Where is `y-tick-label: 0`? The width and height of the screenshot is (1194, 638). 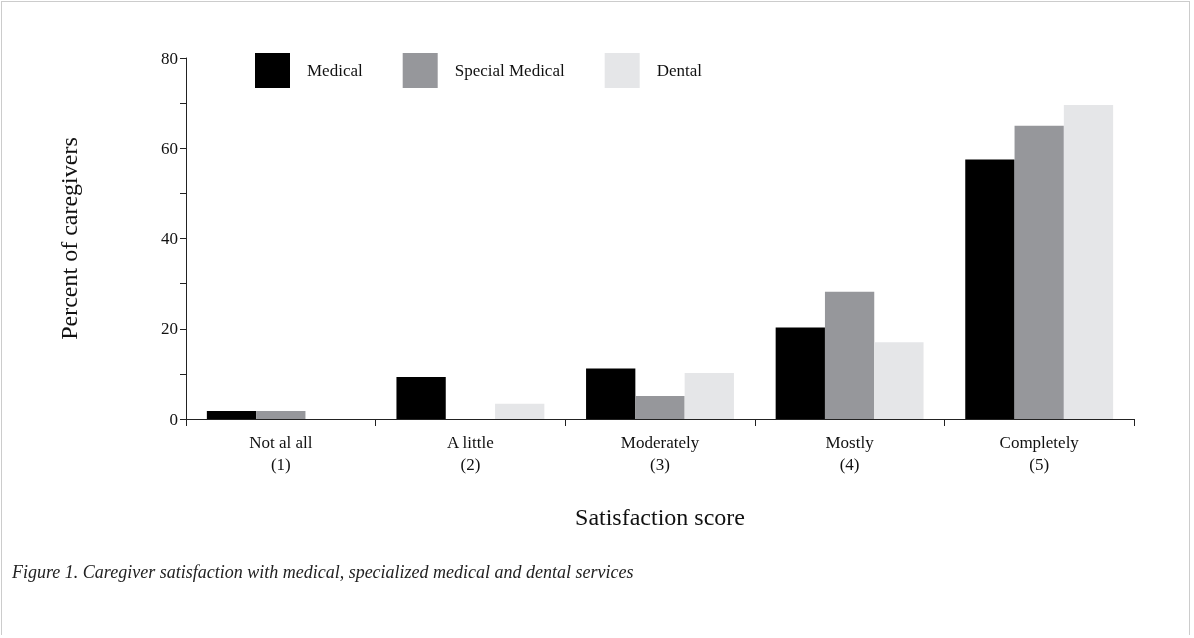
y-tick-label: 0 is located at coordinates (173, 419).